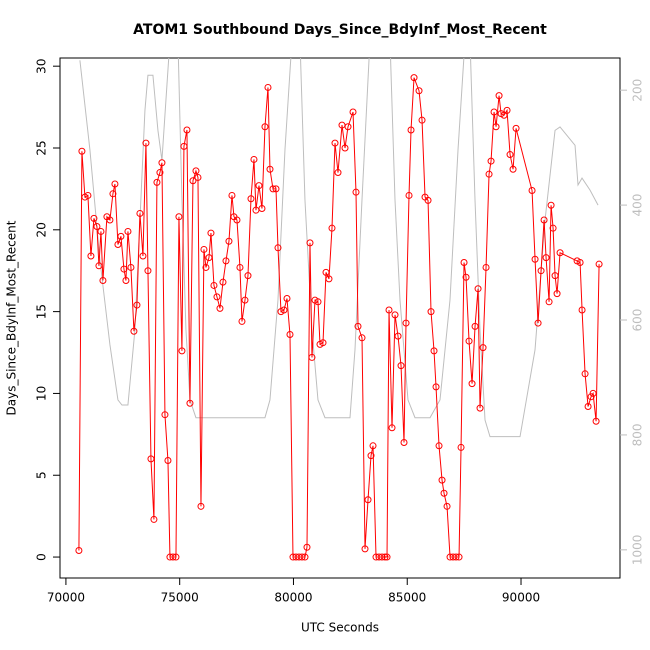  What do you see at coordinates (12, 317) in the screenshot?
I see `y-axis-label: Days_Since_BdyInf_Most_Recent` at bounding box center [12, 317].